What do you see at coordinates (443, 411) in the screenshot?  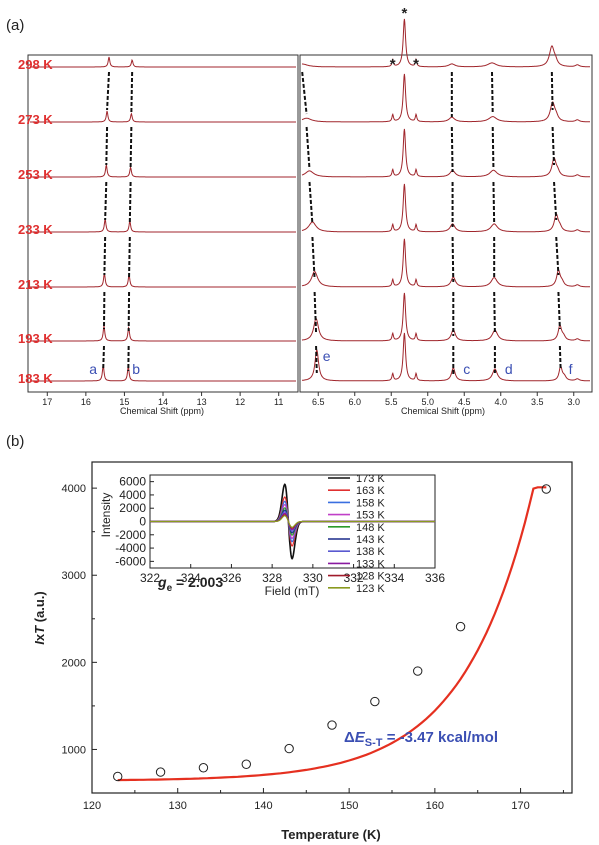 I see `right-x-axis-title: Chemical Shift (ppm)` at bounding box center [443, 411].